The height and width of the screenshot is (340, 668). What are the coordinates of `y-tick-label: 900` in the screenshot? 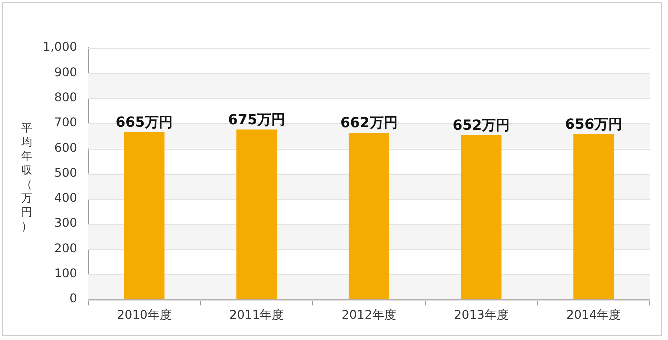 It's located at (66, 72).